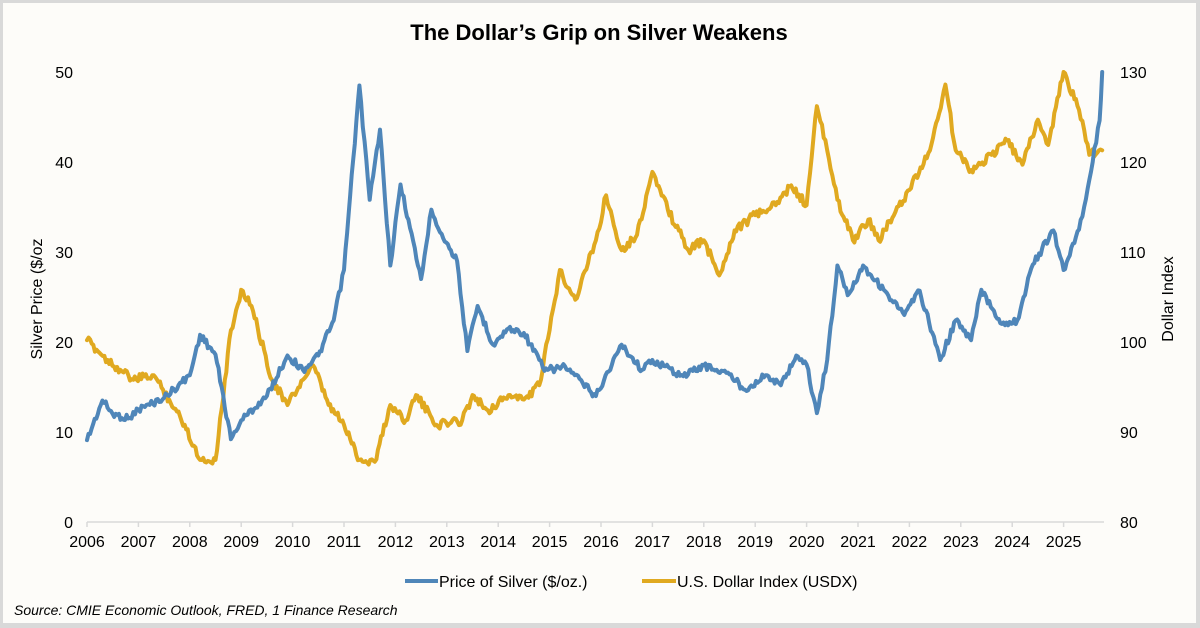 The image size is (1200, 628). What do you see at coordinates (653, 542) in the screenshot?
I see `x-tick-label: 2017` at bounding box center [653, 542].